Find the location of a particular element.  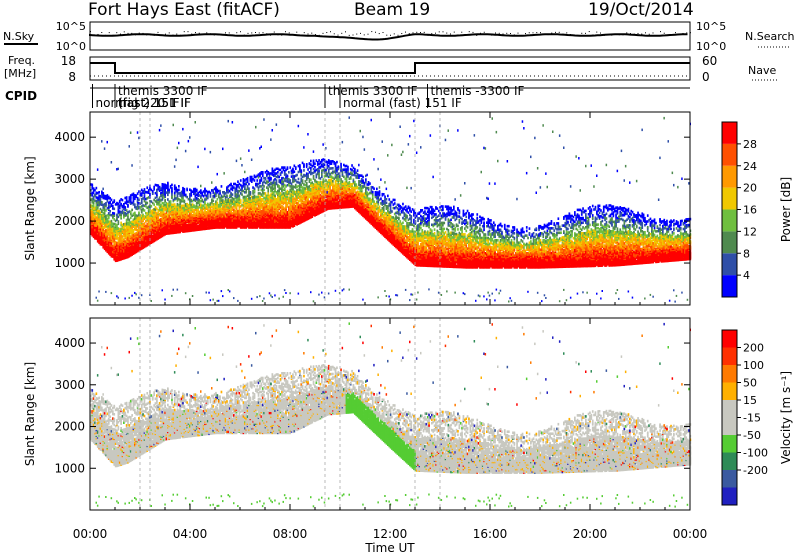

power-colorbar-label: Power [dB] is located at coordinates (786, 209).